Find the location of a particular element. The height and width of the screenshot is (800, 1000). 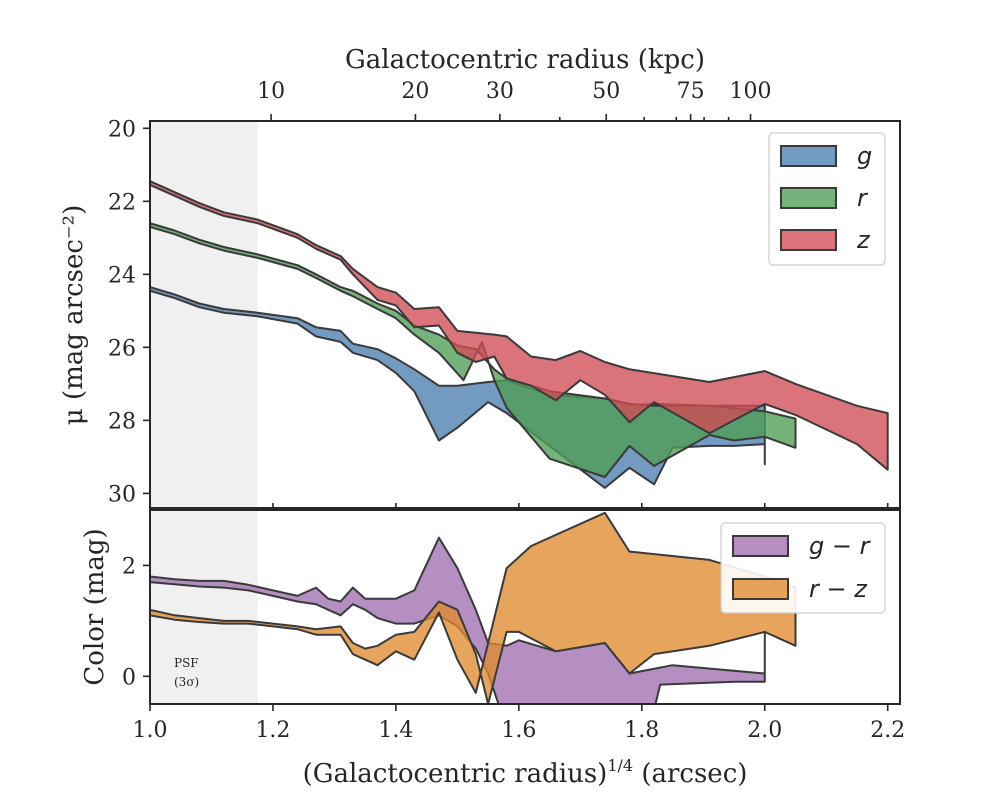

y-tick-label: 24 is located at coordinates (122, 275).